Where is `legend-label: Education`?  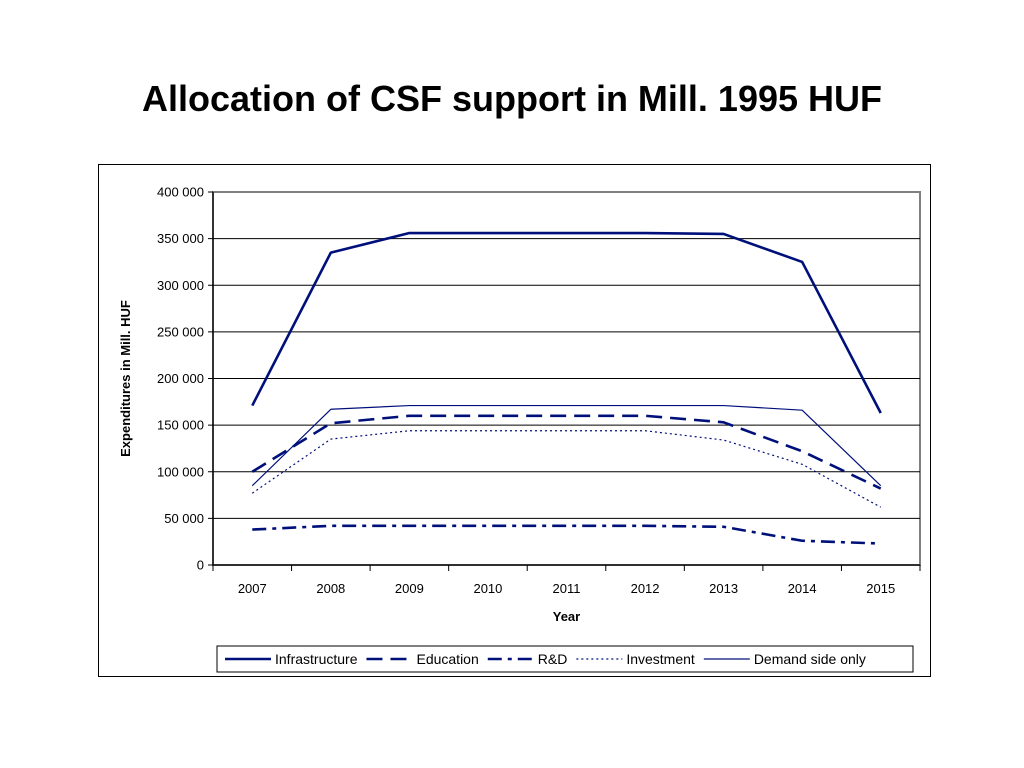 legend-label: Education is located at coordinates (447, 659).